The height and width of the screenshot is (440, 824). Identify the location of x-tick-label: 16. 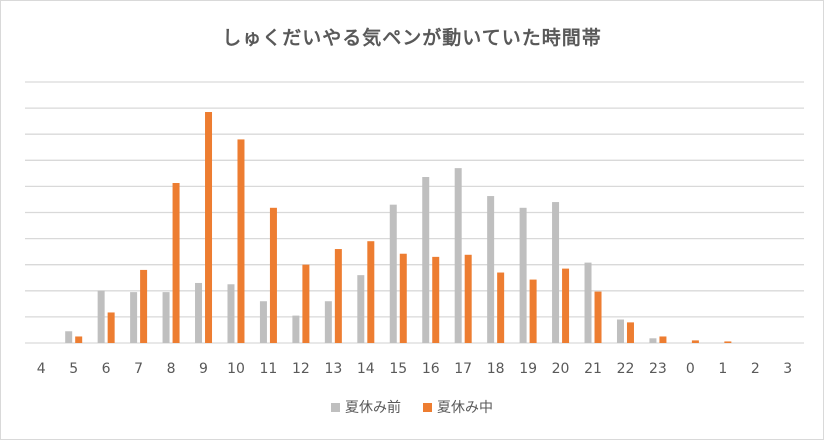
(431, 369).